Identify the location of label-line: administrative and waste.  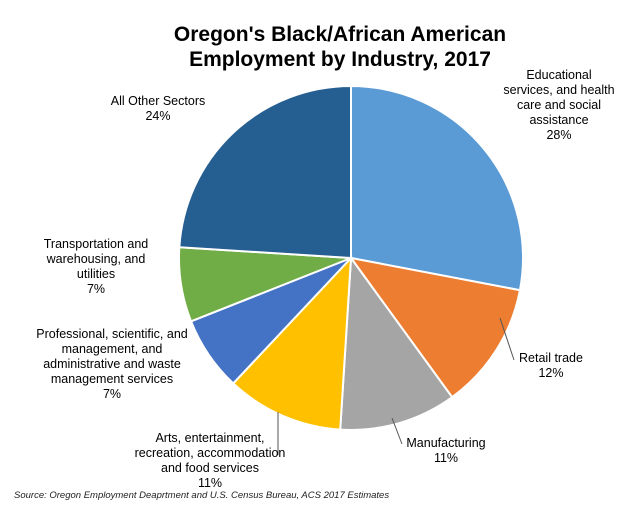
(112, 364).